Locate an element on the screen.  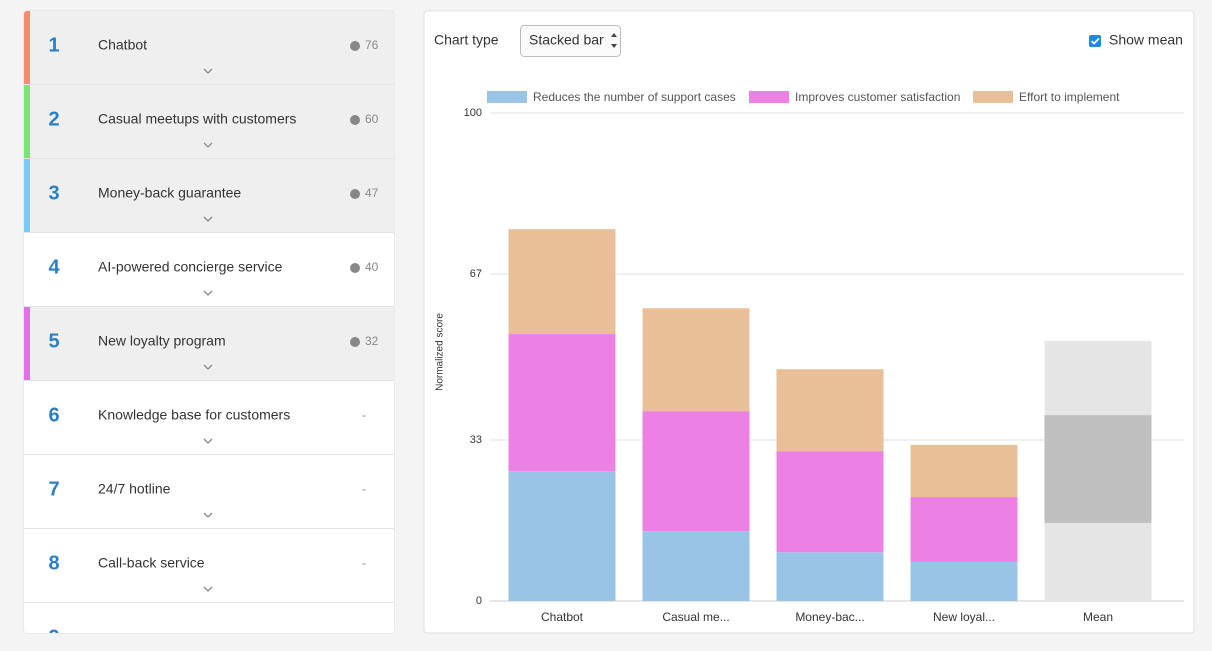
row-score: 60 is located at coordinates (372, 119).